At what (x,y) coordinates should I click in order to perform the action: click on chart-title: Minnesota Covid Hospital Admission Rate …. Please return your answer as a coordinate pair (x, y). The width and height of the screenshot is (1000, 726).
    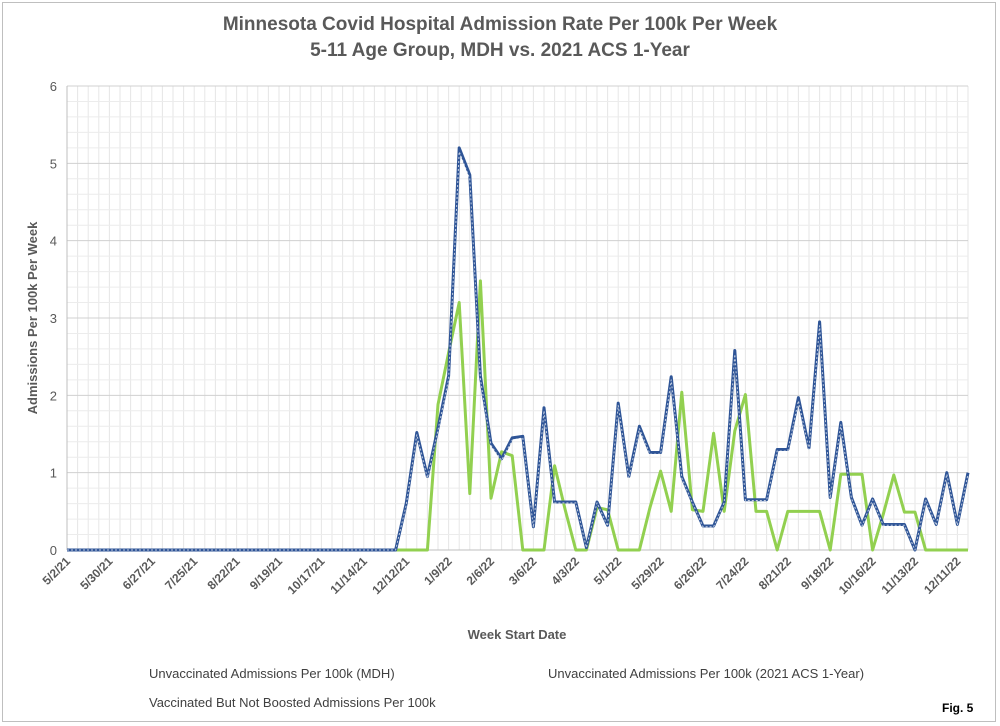
    Looking at the image, I should click on (500, 24).